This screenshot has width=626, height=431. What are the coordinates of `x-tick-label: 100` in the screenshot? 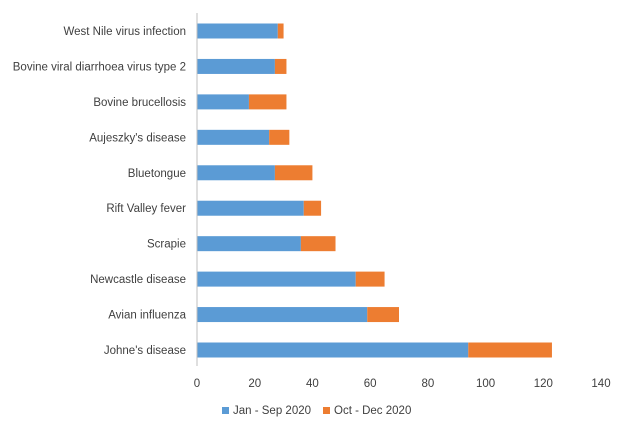 It's located at (485, 384).